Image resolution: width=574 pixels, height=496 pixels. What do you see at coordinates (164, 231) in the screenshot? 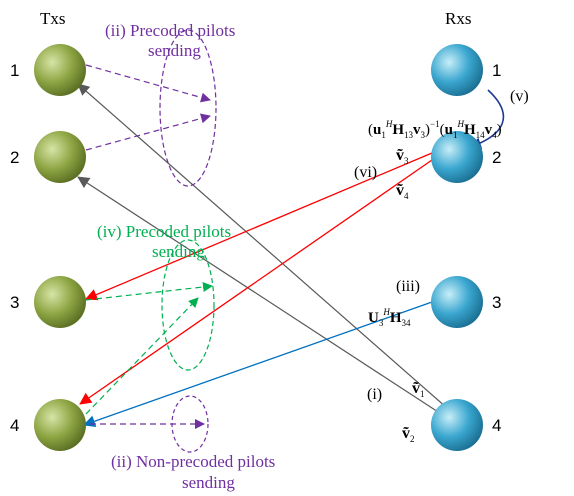
I see `label-precoded-mid-1: (iv) Precoded pilots` at bounding box center [164, 231].